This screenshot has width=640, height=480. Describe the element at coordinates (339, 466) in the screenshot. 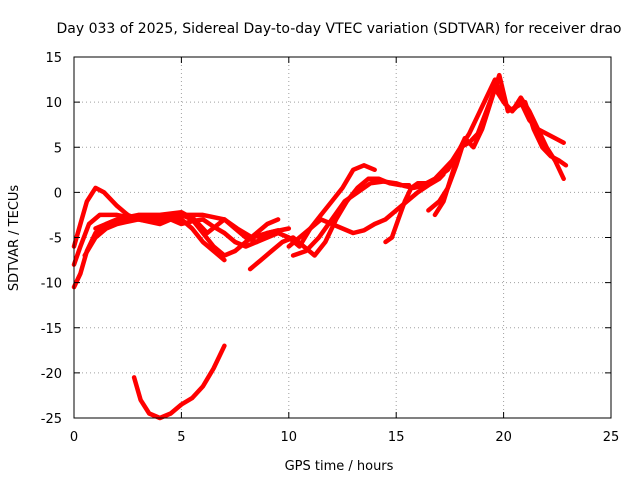

I see `x-axis-label: GPS time / hours` at that location.